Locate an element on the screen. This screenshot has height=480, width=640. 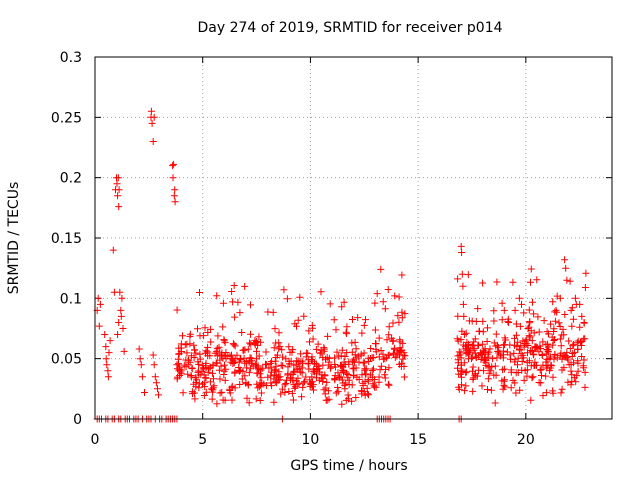
y-axis-label: SRMTID / TECUs is located at coordinates (14, 238).